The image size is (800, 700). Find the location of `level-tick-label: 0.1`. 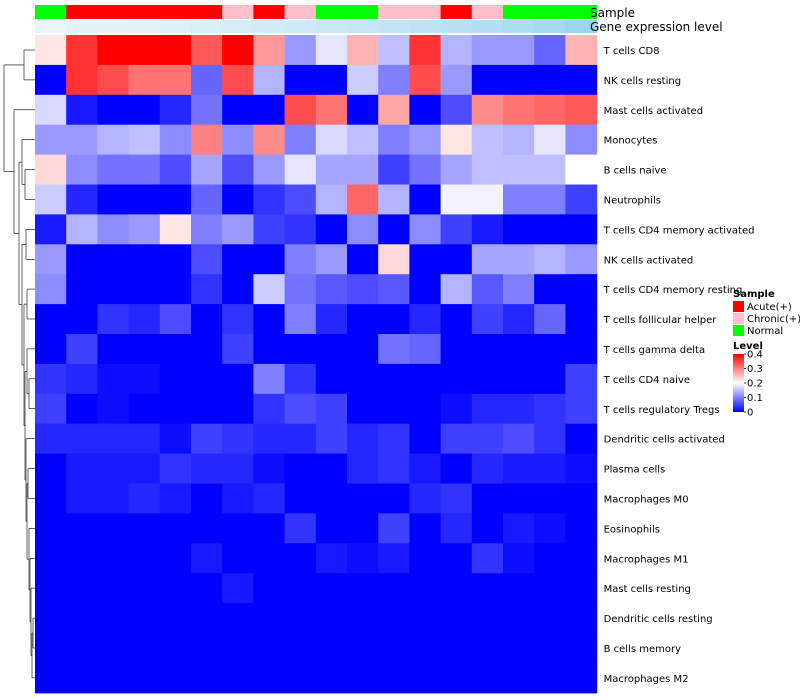

level-tick-label: 0.1 is located at coordinates (755, 398).